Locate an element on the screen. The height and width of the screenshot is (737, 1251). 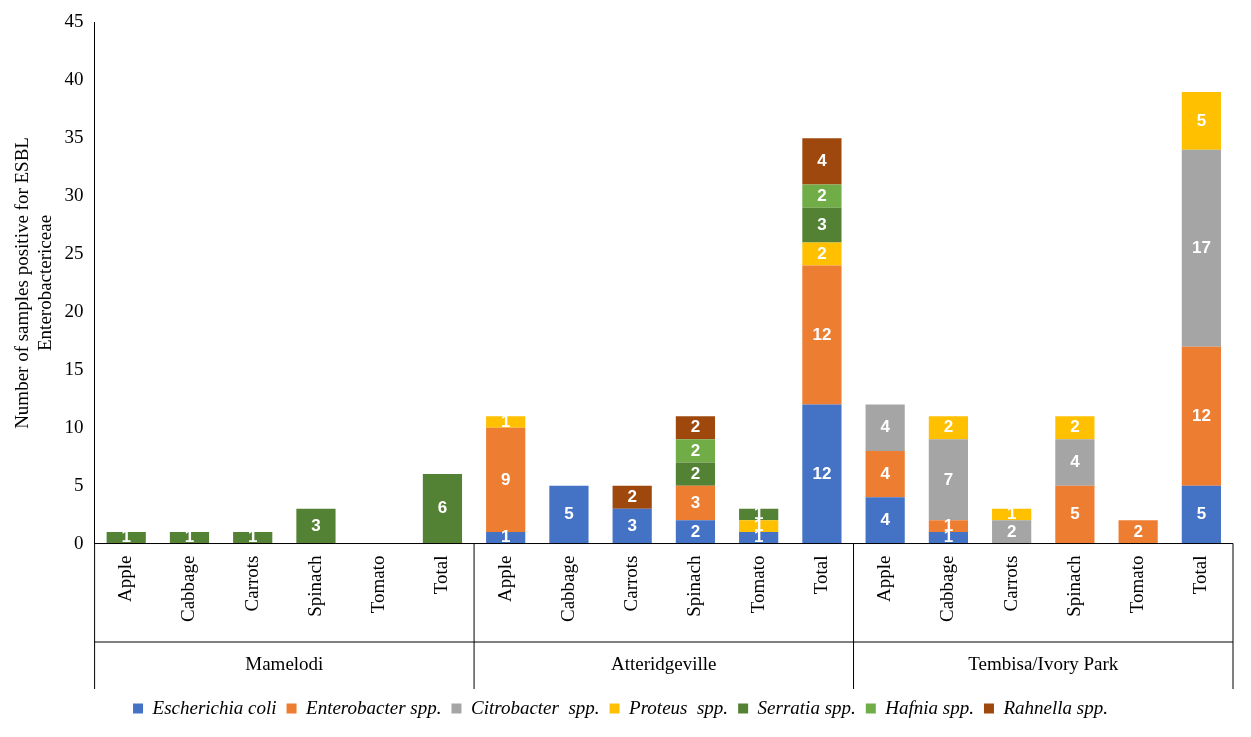
y-tick-label: 5 is located at coordinates (79, 484).